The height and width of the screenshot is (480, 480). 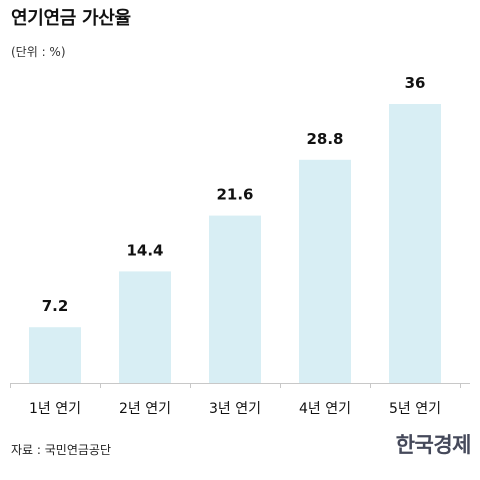 I want to click on category-labels-group: 1년 연기 2년 연기 3년 연기 4년 연기 5년 연기, so click(x=235, y=409).